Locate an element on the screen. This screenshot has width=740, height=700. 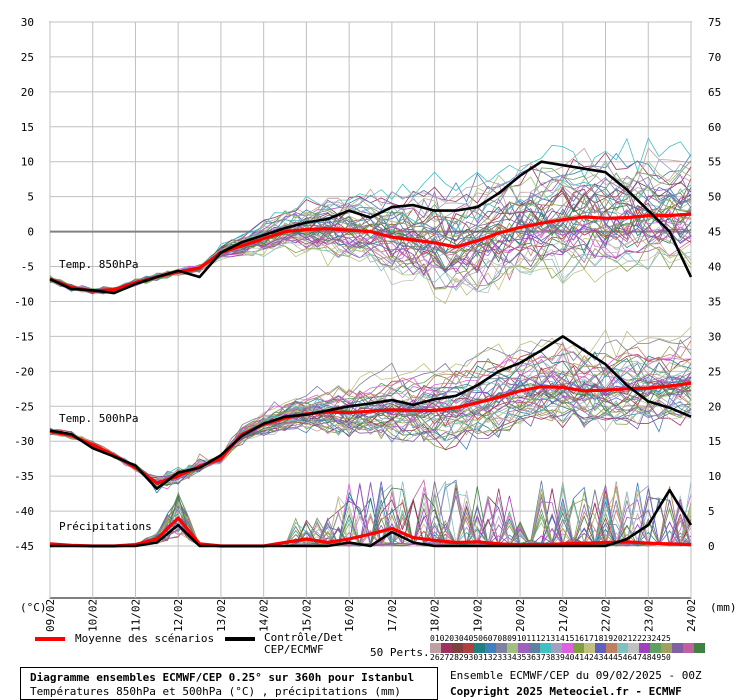
right-tick-label: 60 is located at coordinates (714, 127).